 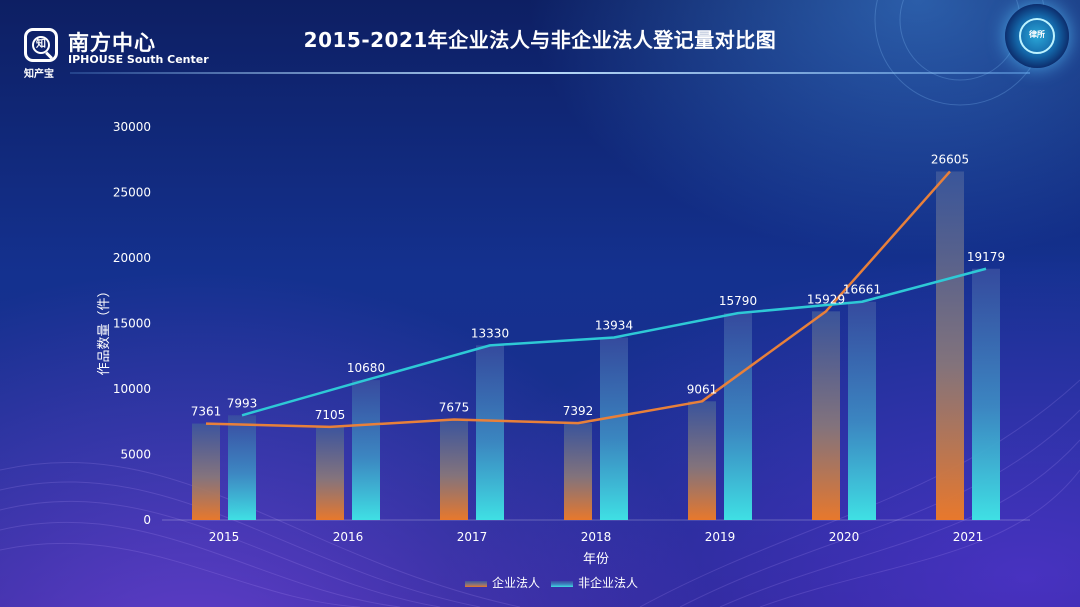 I want to click on legend-swatch-enterprise, so click(x=476, y=584).